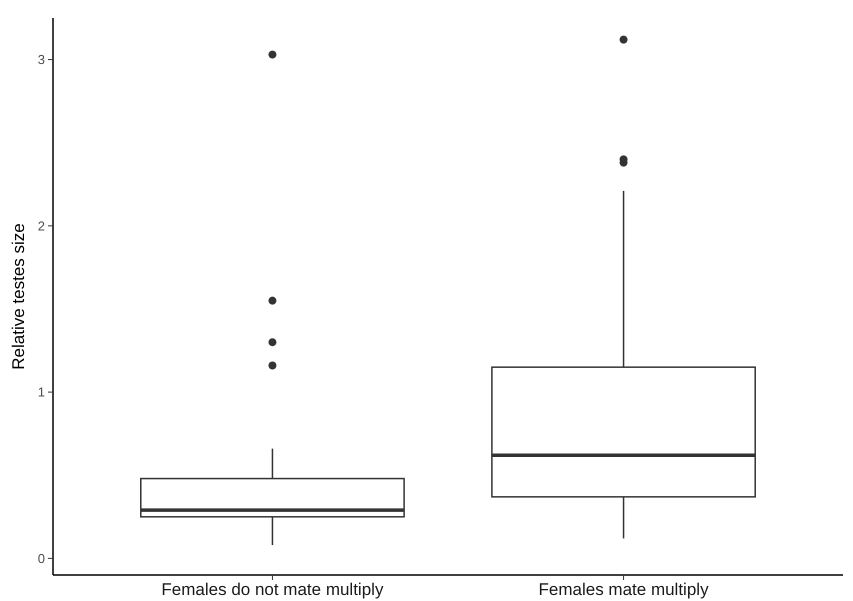 Image resolution: width=853 pixels, height=601 pixels. What do you see at coordinates (41, 226) in the screenshot?
I see `y-tick-label: 2` at bounding box center [41, 226].